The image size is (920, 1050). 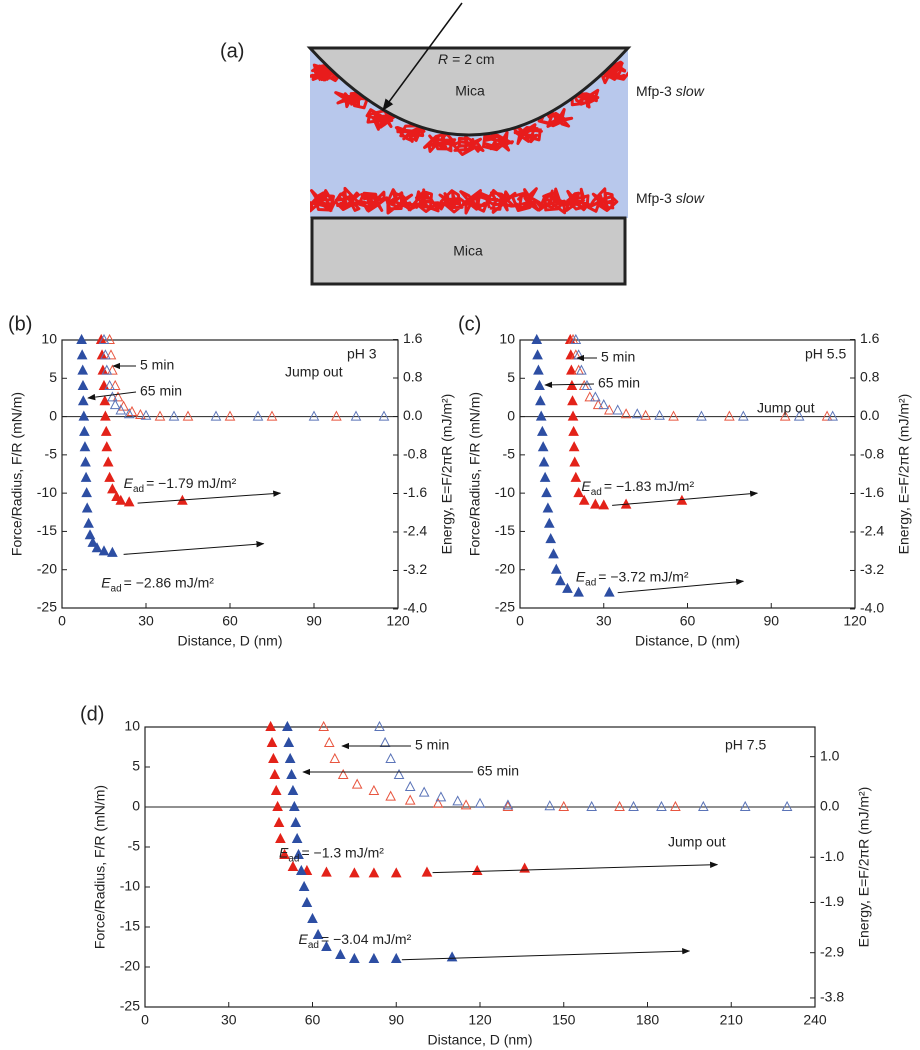 I want to click on y2-tick-label: -1.6, so click(x=415, y=492).